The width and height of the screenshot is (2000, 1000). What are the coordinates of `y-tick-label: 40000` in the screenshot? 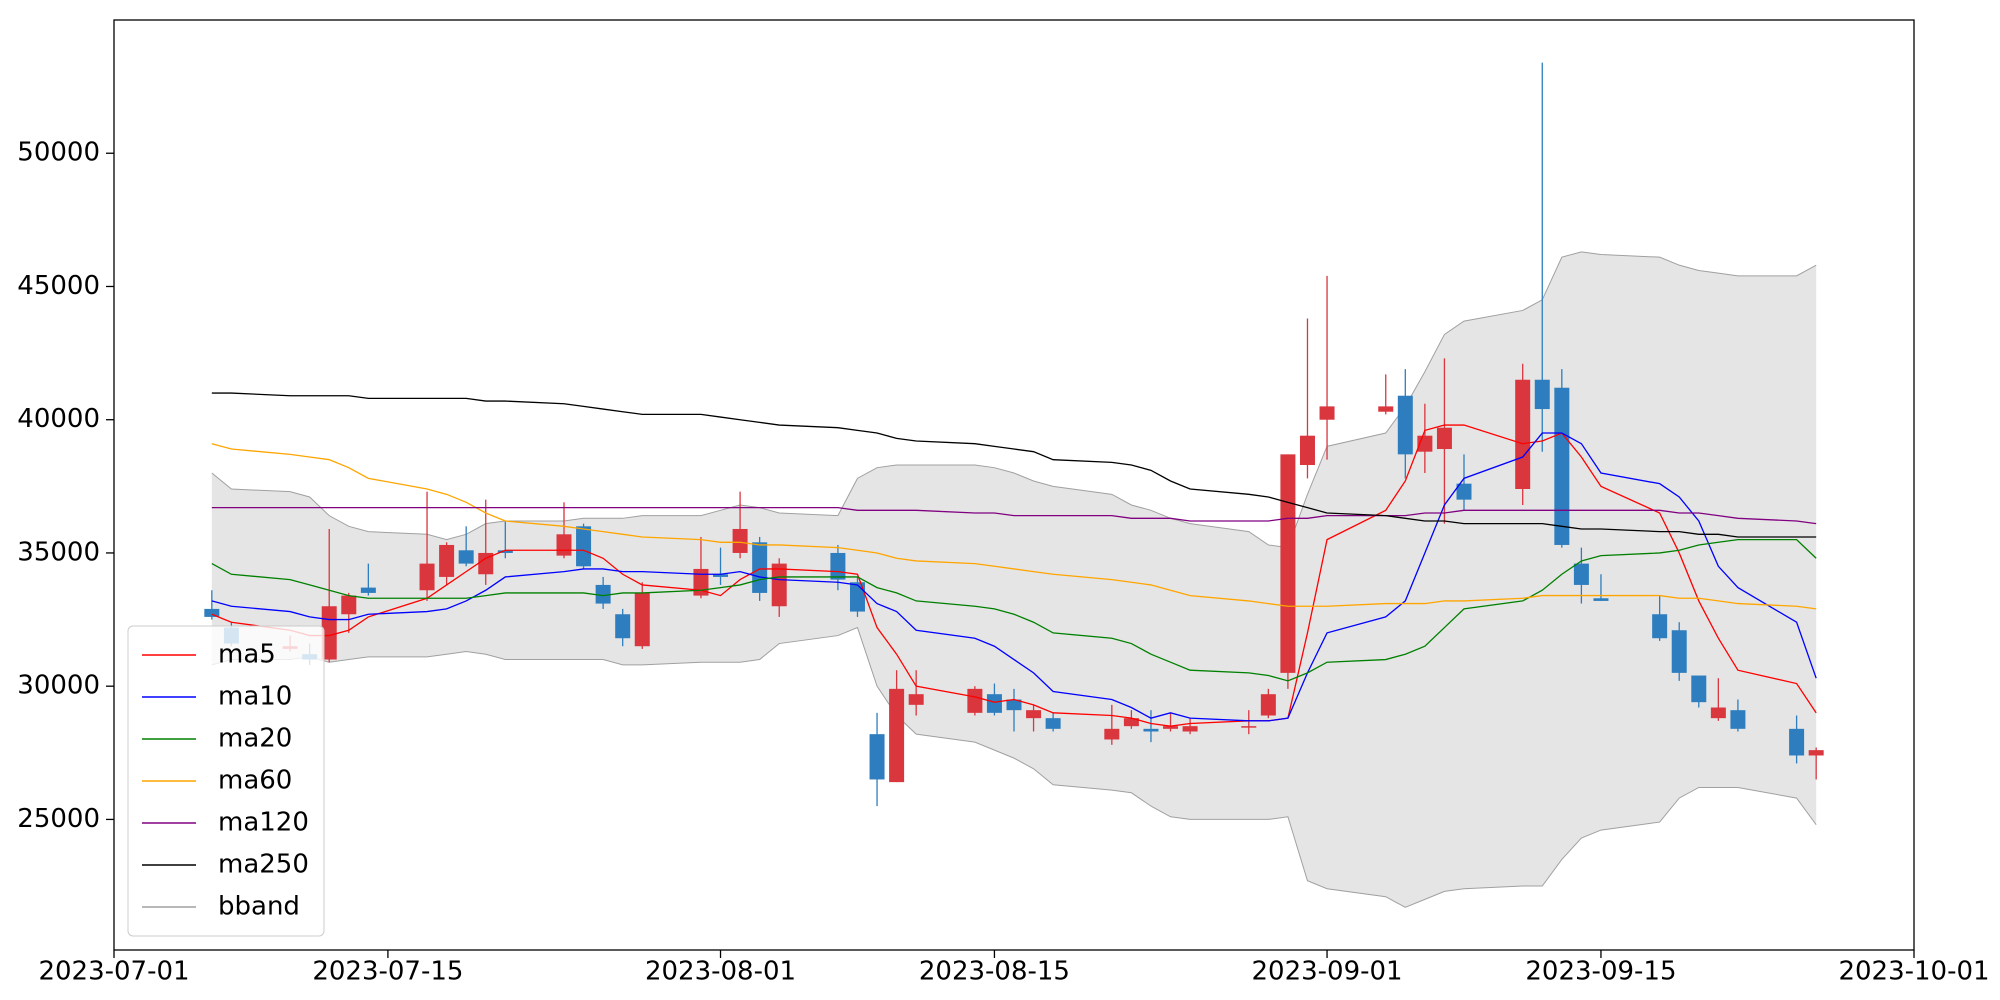 It's located at (58, 419).